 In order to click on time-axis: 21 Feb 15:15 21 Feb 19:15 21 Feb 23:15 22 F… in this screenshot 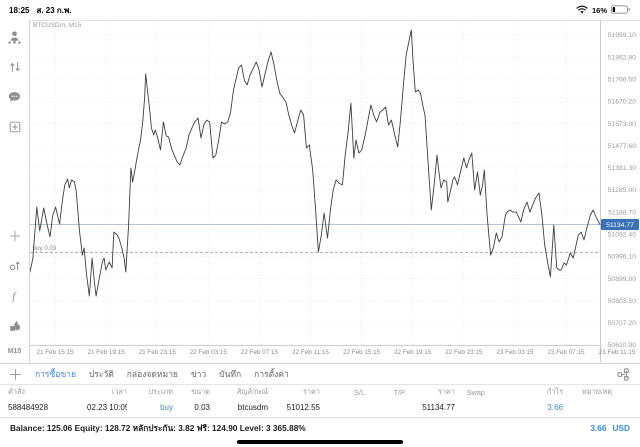, I will do `click(335, 354)`.